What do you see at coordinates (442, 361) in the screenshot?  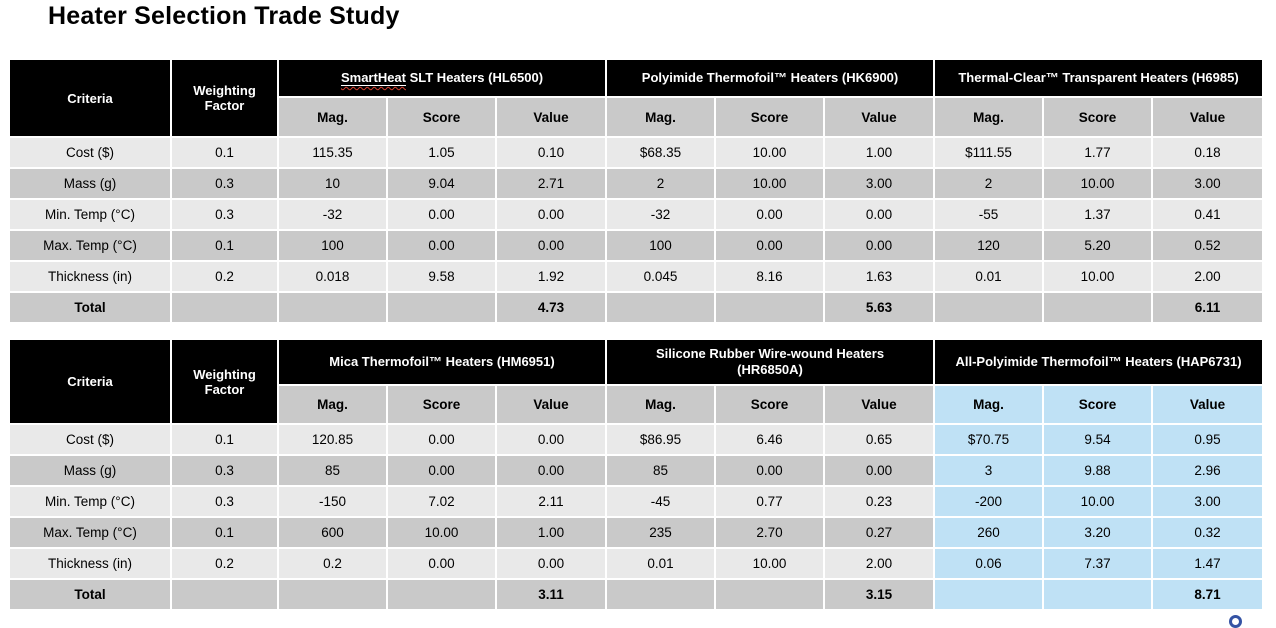 I see `group-name: Mica Thermofoil™ Heaters (HM6951)` at bounding box center [442, 361].